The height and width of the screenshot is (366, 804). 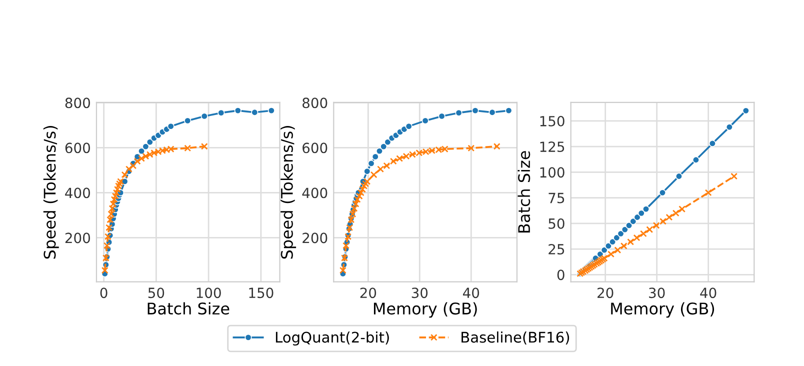 What do you see at coordinates (556, 198) in the screenshot?
I see `y-tick-label: 75` at bounding box center [556, 198].